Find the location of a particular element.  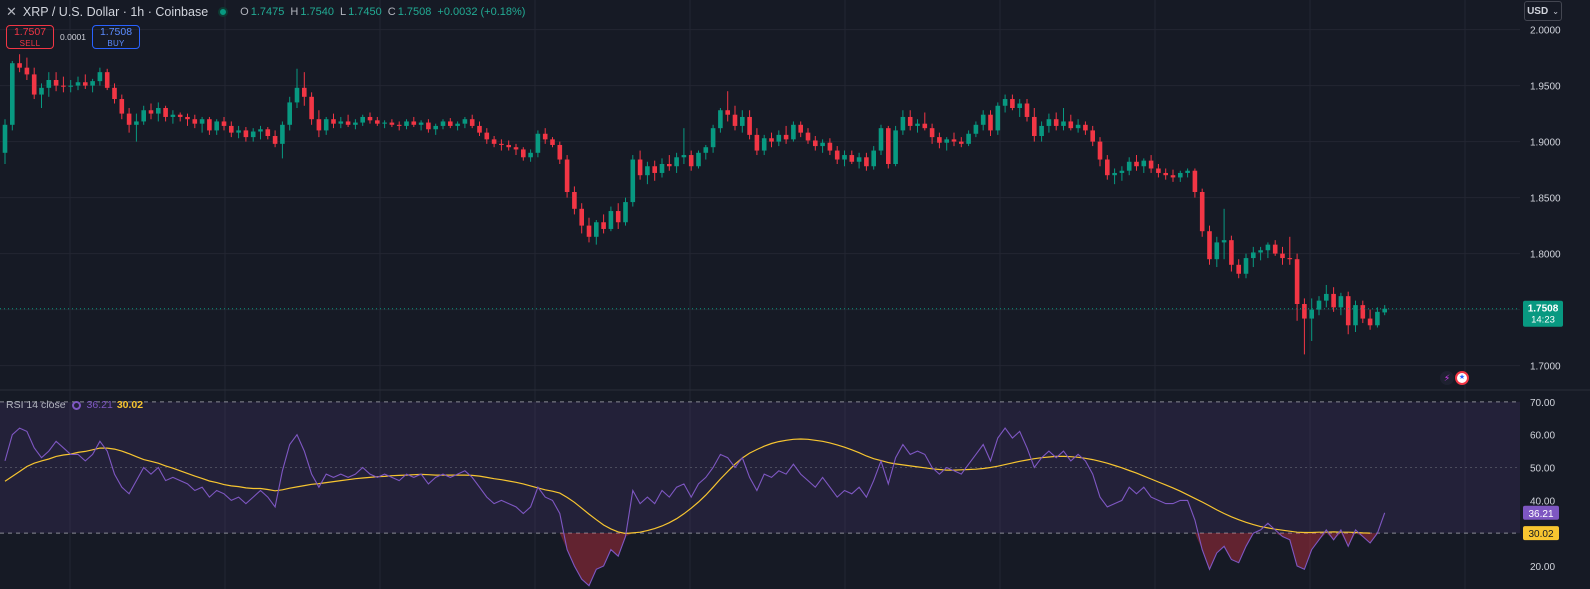

currency-select: USD ⌄ is located at coordinates (1543, 11).